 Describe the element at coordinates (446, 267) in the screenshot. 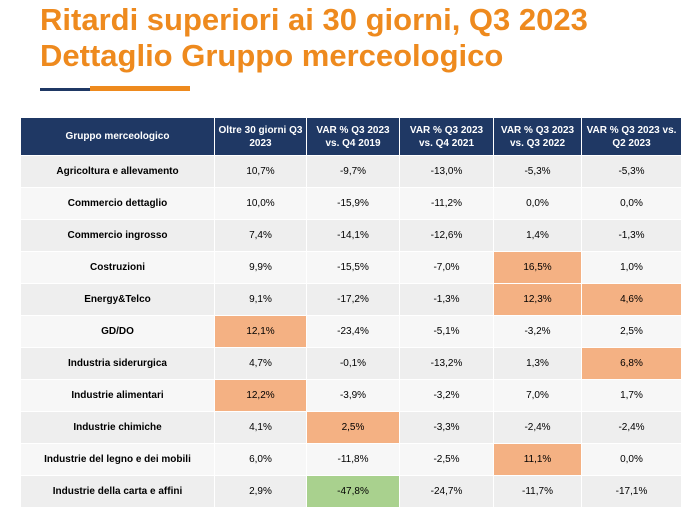

I see `value-cell: -7,0%` at that location.